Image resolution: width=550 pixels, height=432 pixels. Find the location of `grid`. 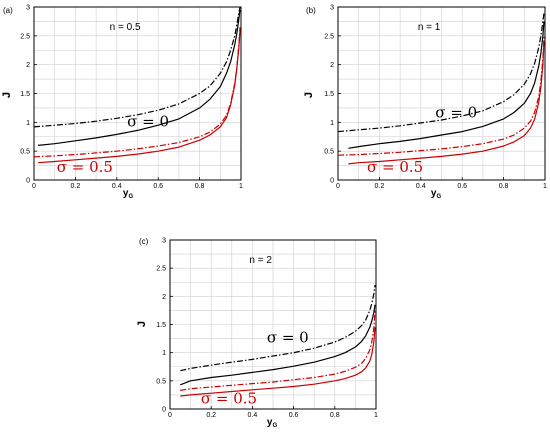

grid is located at coordinates (273, 324).